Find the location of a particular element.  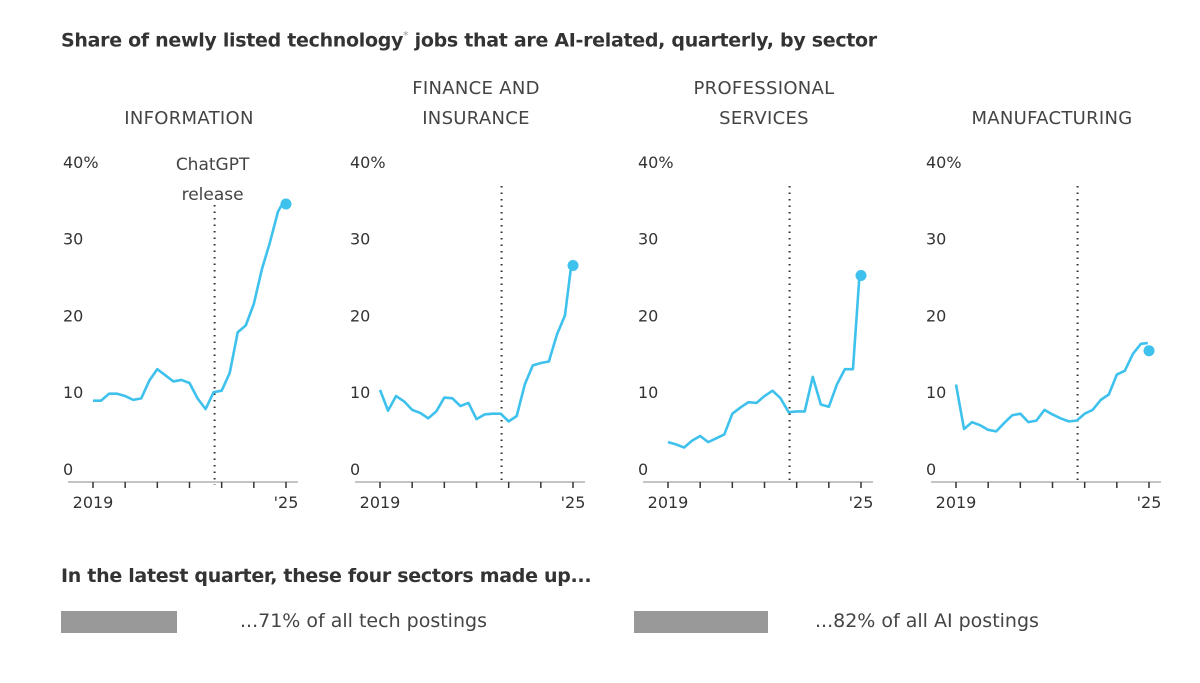

panel-1: FINANCE AND INSURANCE 0 10 20 30 40% 2019 '25 is located at coordinates (467, 295).